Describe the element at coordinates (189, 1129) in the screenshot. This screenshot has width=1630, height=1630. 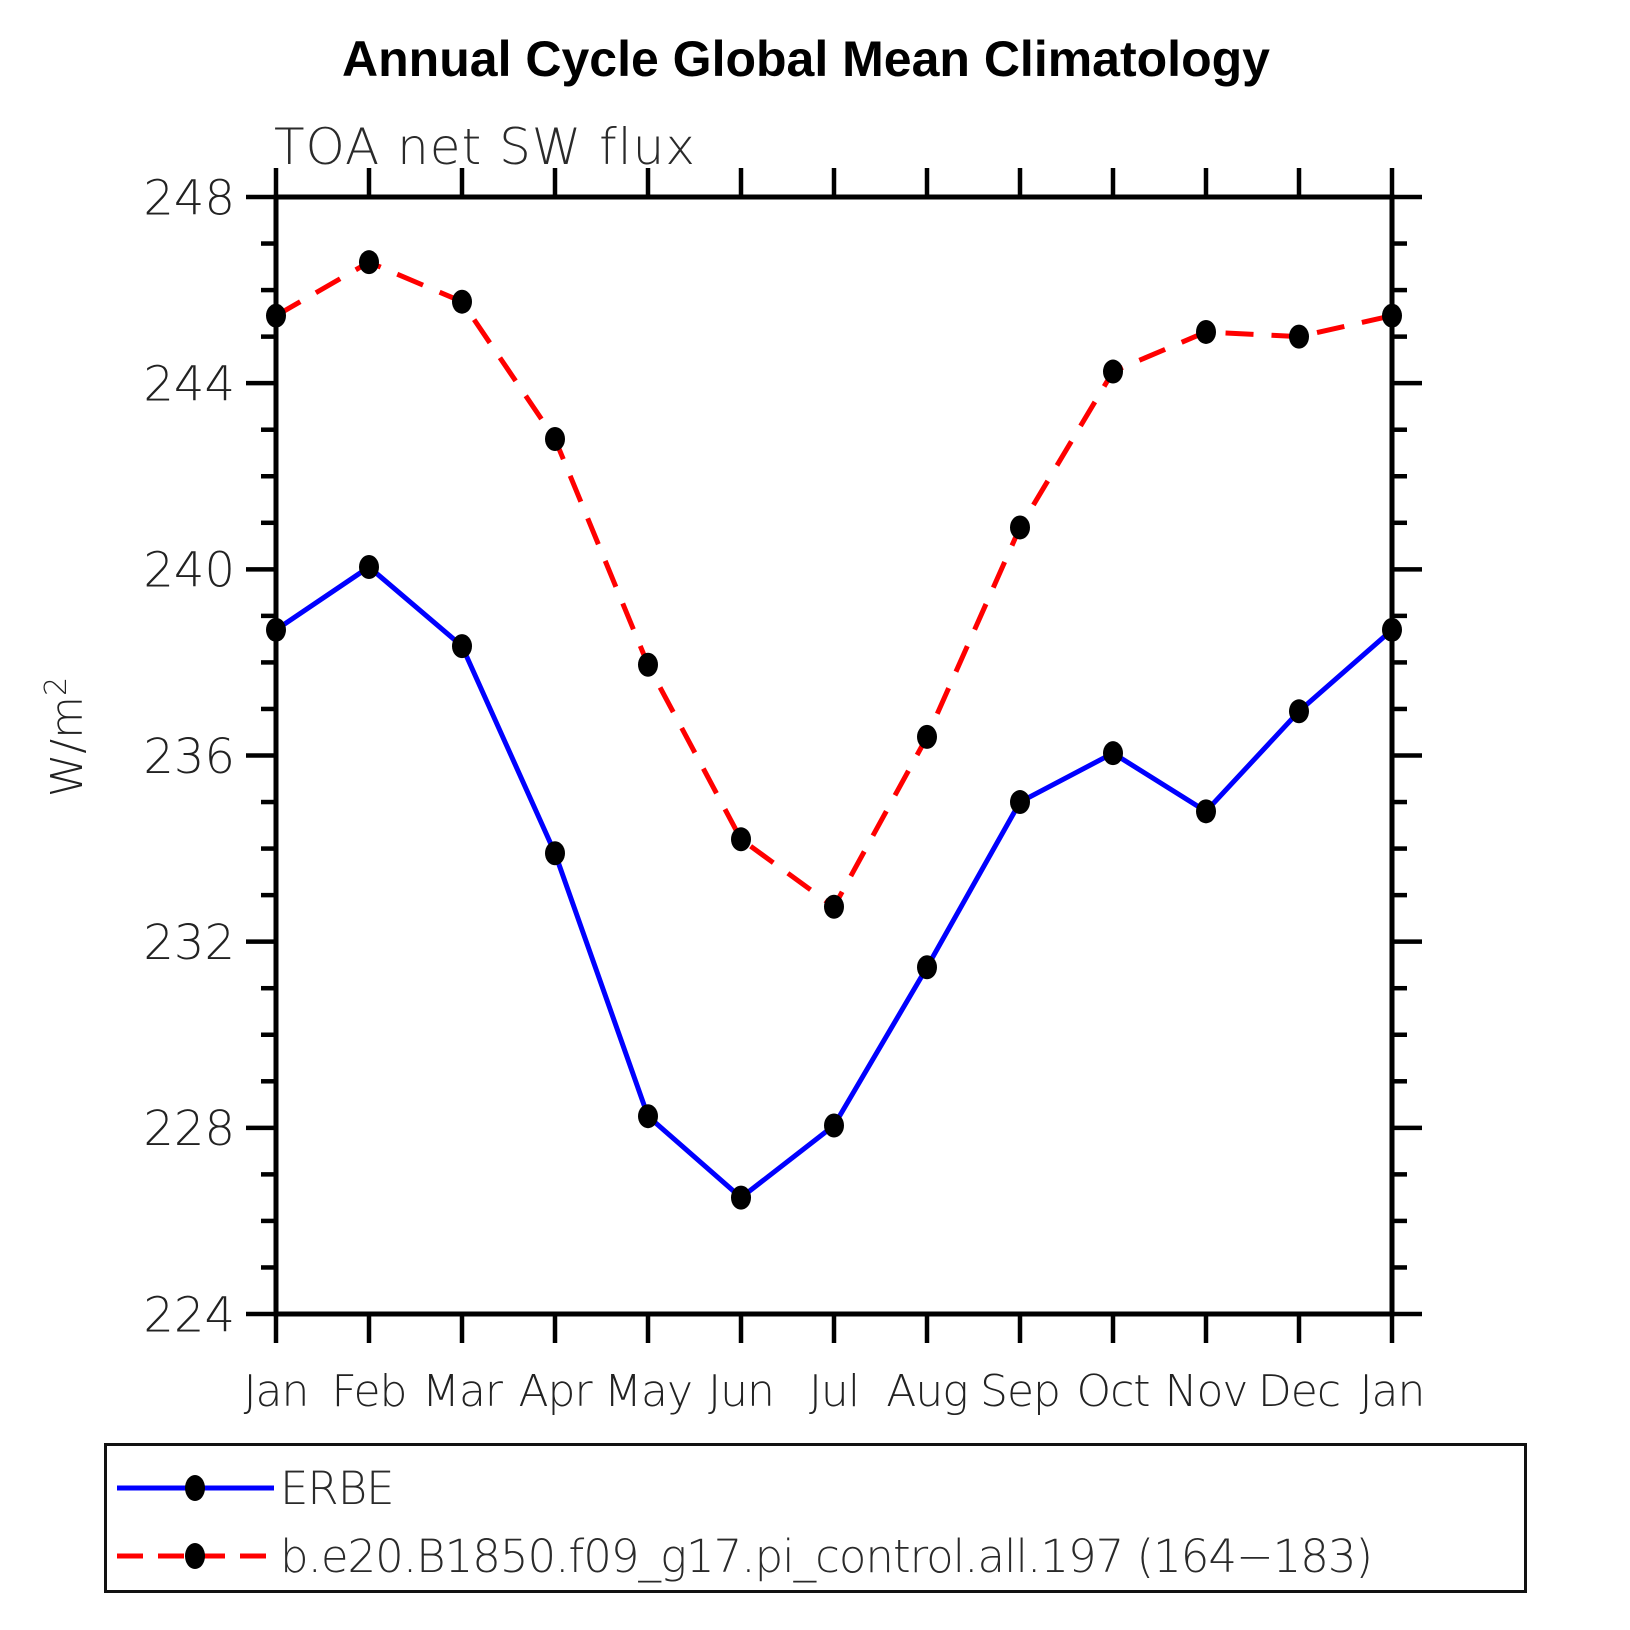
I see `y-tick-label: 228` at that location.